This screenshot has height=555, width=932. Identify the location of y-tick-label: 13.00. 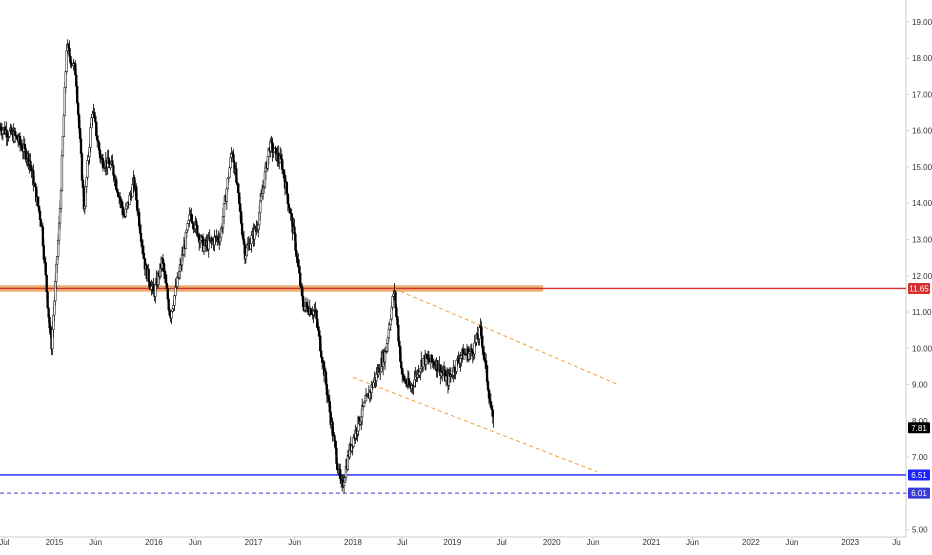
(922, 239).